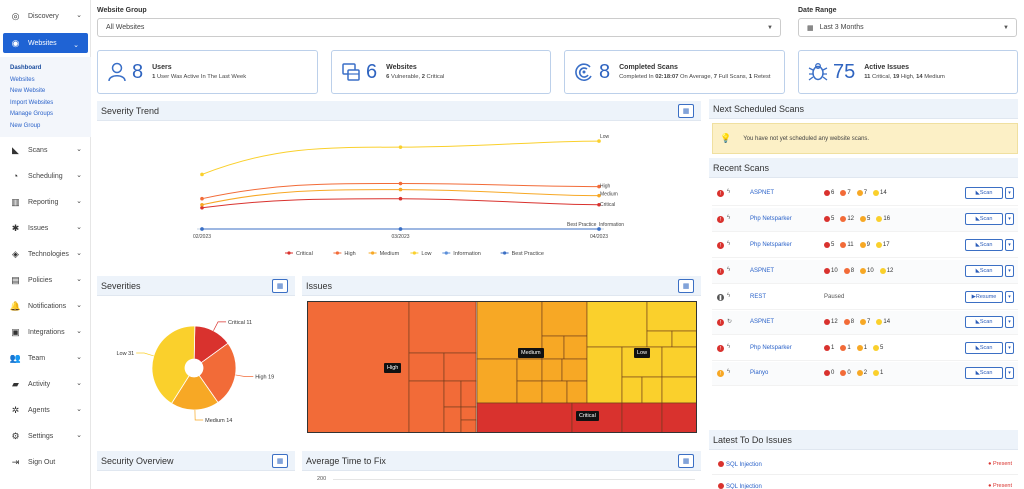  I want to click on issue-count-critical: 12, so click(831, 322).